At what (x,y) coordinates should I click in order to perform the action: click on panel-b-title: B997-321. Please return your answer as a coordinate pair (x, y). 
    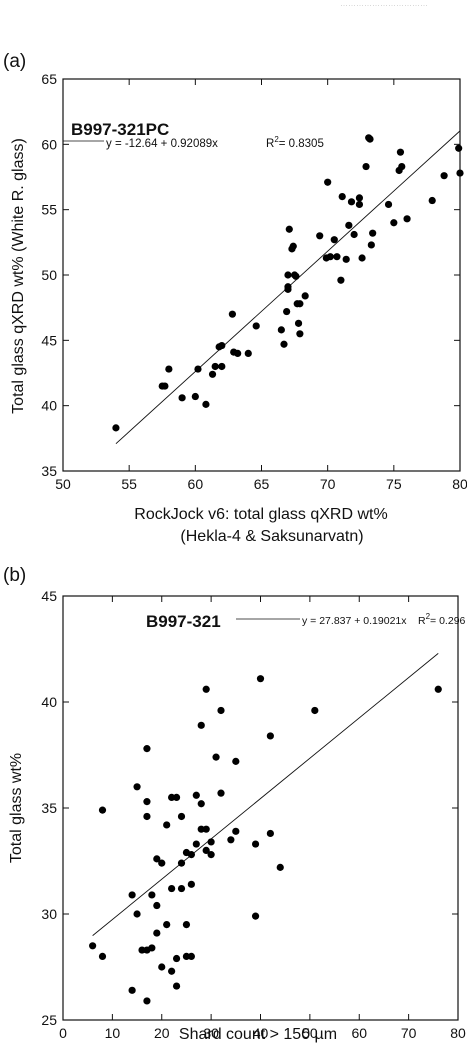
    Looking at the image, I should click on (183, 621).